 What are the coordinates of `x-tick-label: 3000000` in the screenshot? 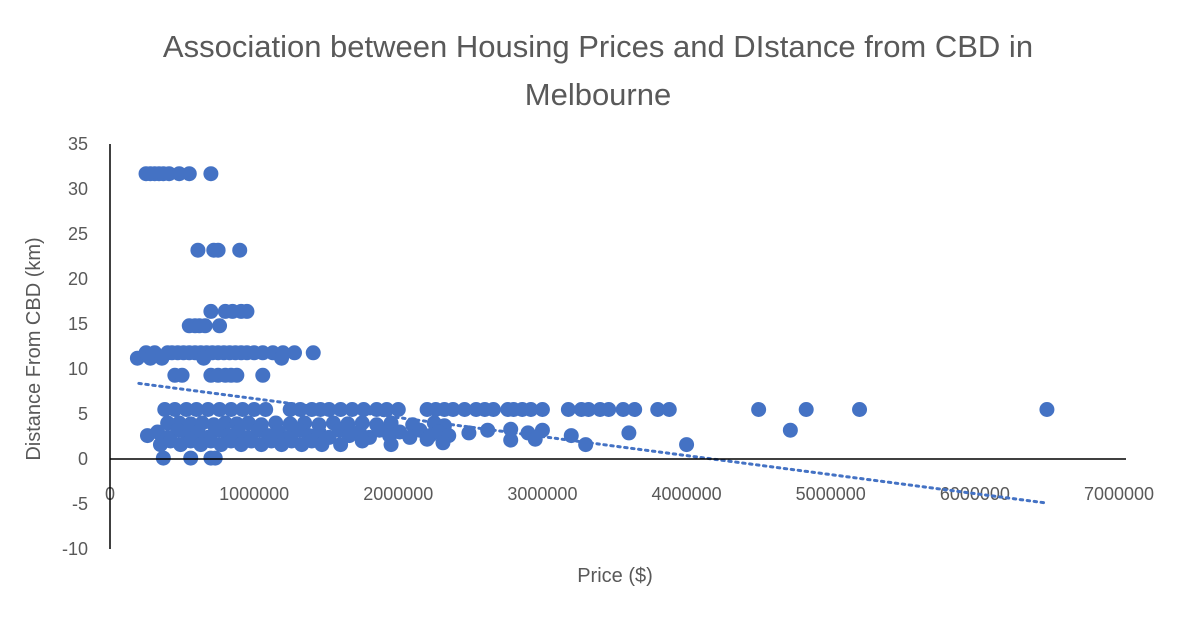 It's located at (542, 494).